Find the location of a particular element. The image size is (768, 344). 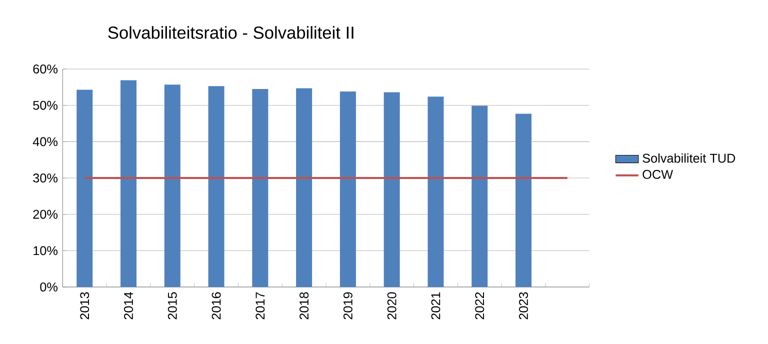

y-tick-label: 40% is located at coordinates (45, 141).